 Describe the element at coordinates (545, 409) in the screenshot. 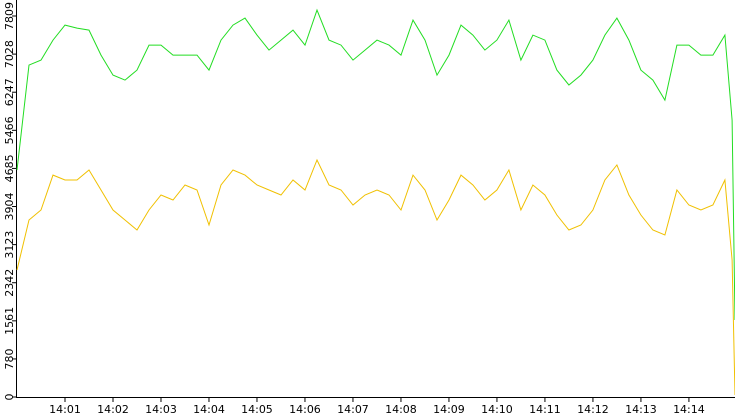

I see `x-tick-label: 14:11` at that location.